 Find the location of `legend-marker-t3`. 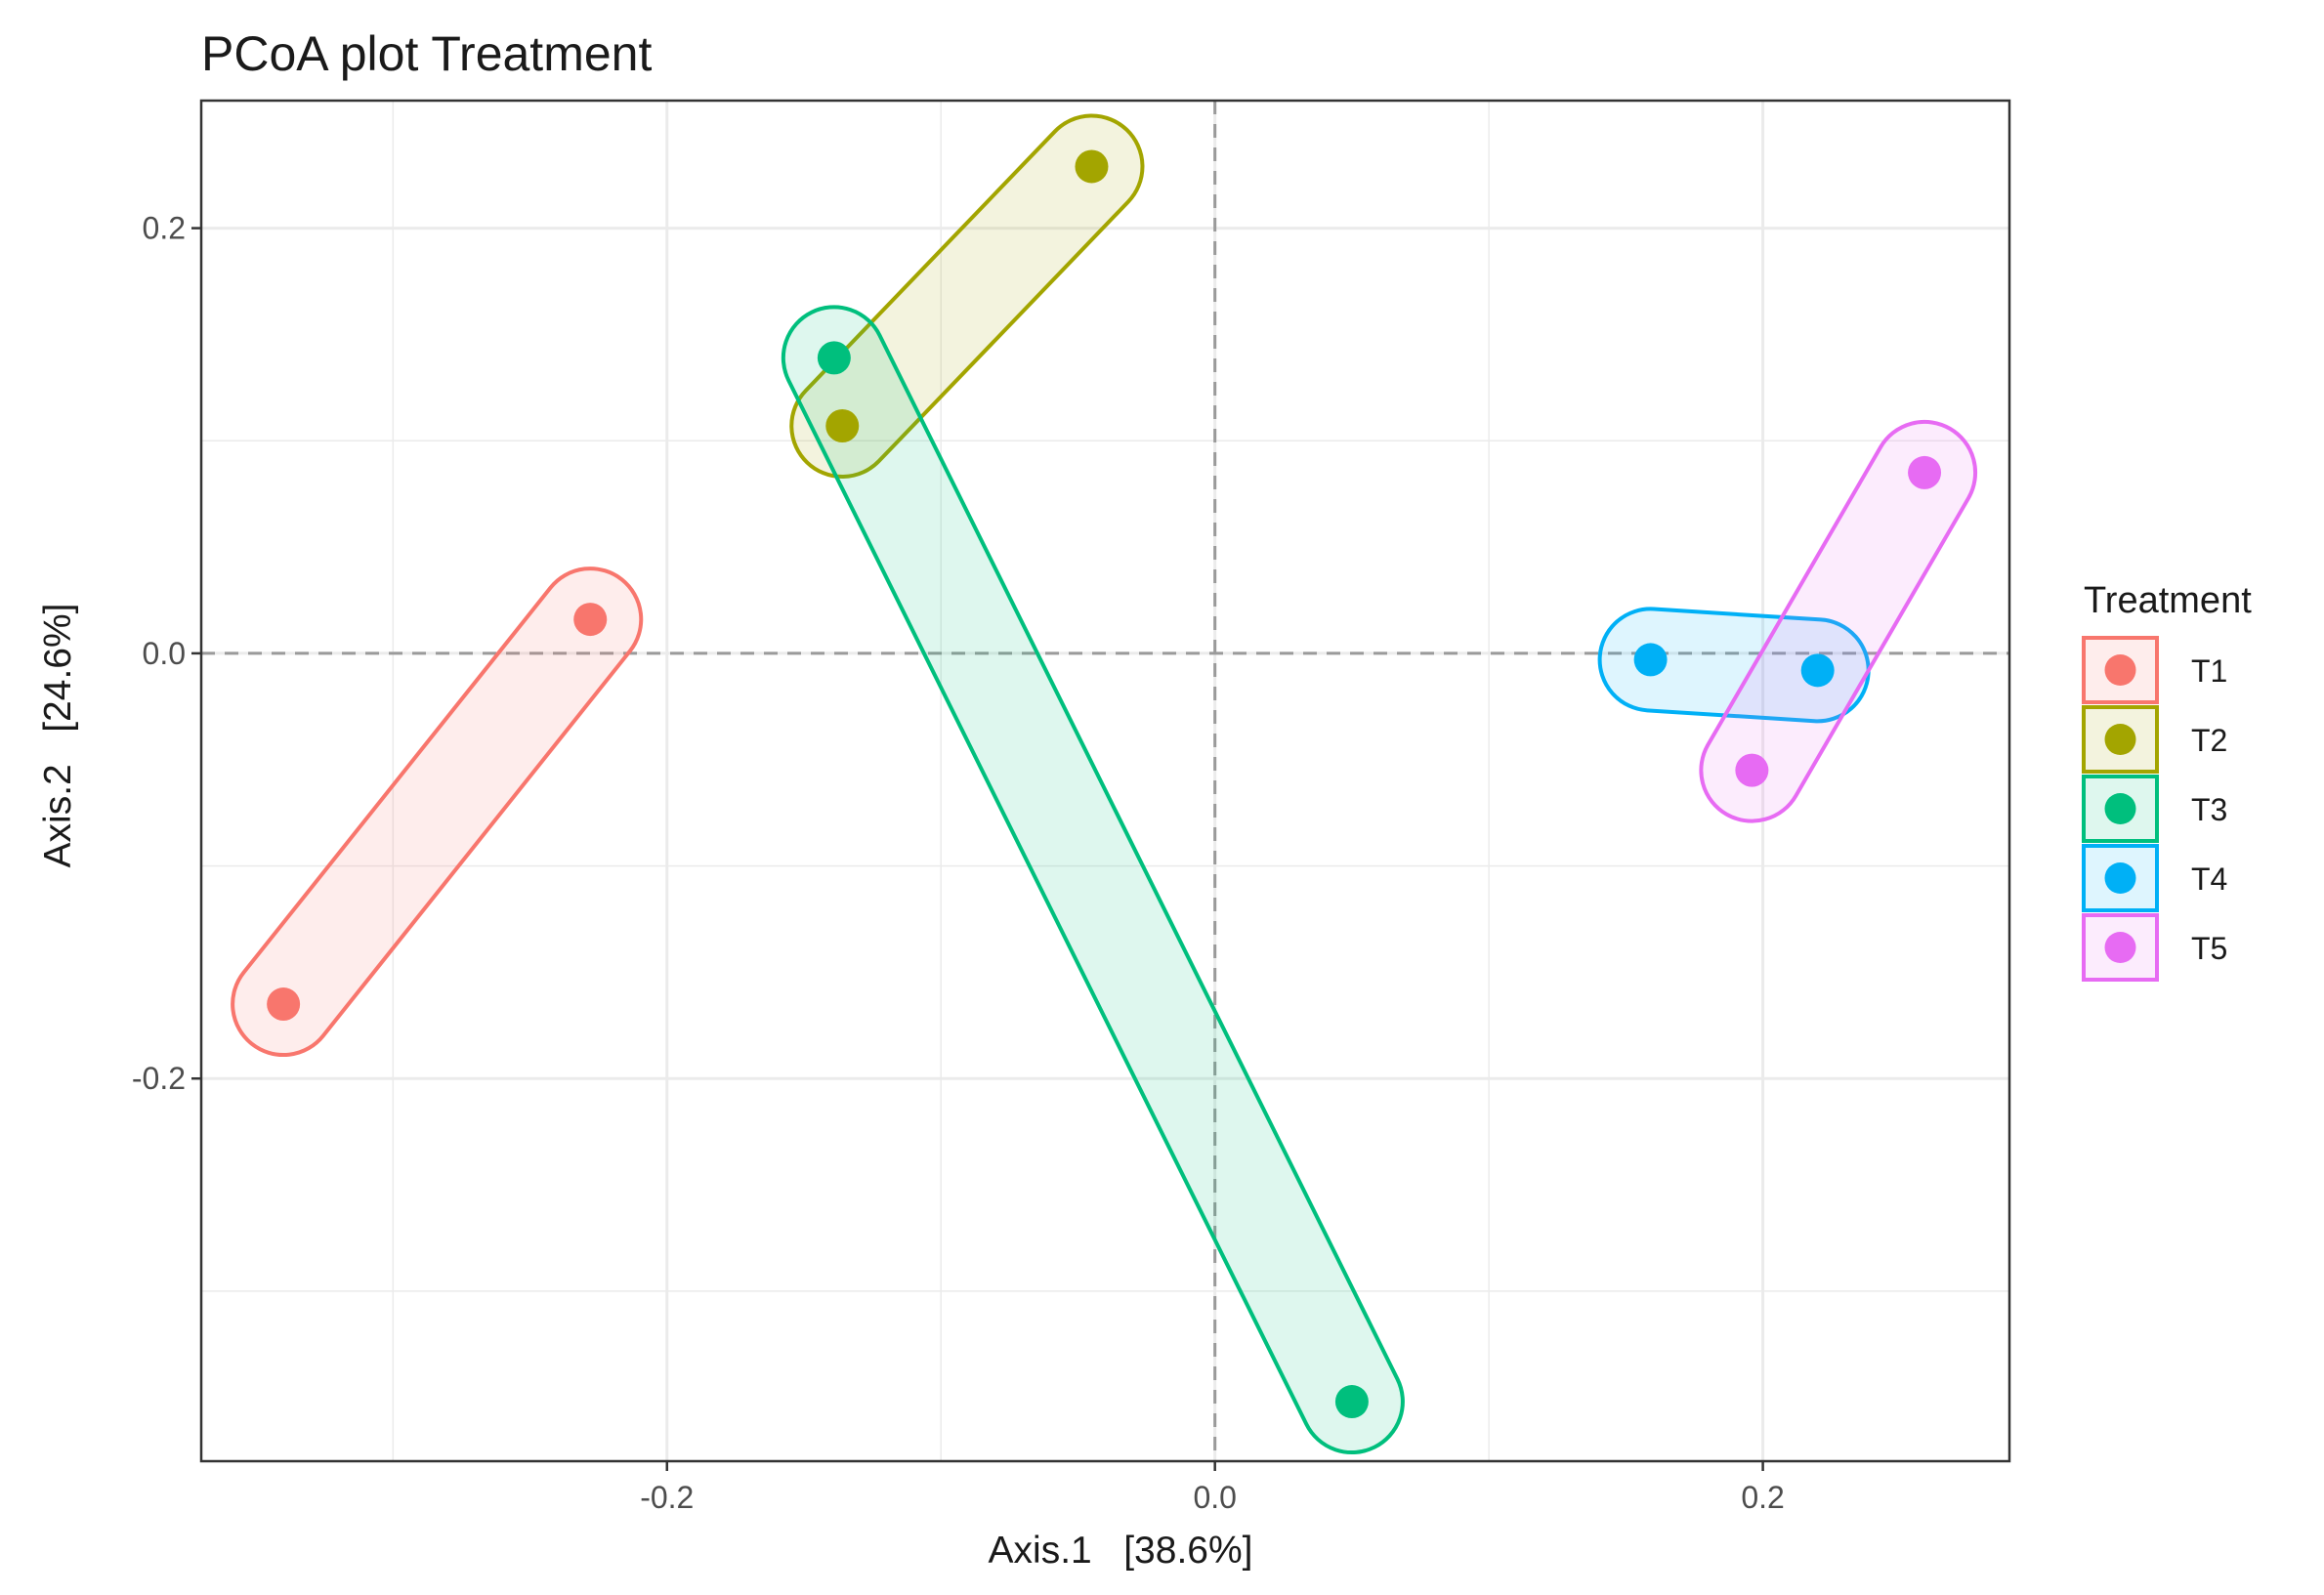

legend-marker-t3 is located at coordinates (2120, 808).